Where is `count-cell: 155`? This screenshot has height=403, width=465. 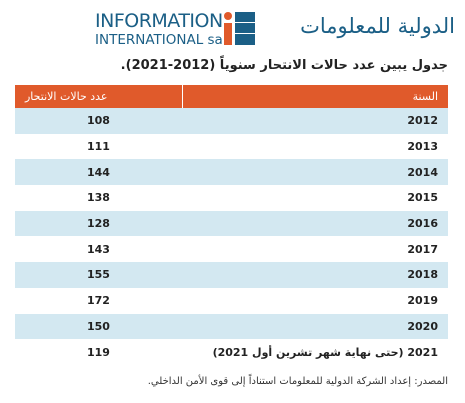 count-cell: 155 is located at coordinates (99, 275).